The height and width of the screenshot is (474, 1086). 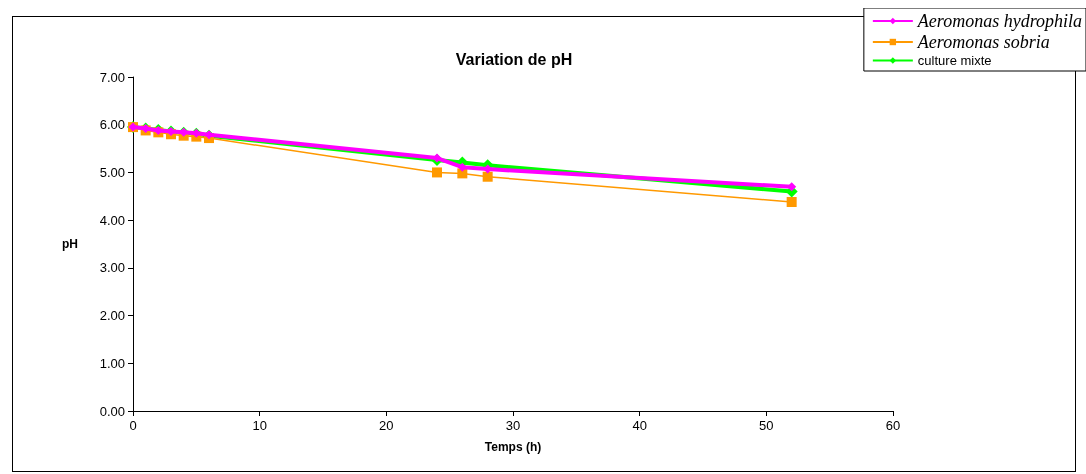 I want to click on y-tick-label: 5.00, so click(x=112, y=172).